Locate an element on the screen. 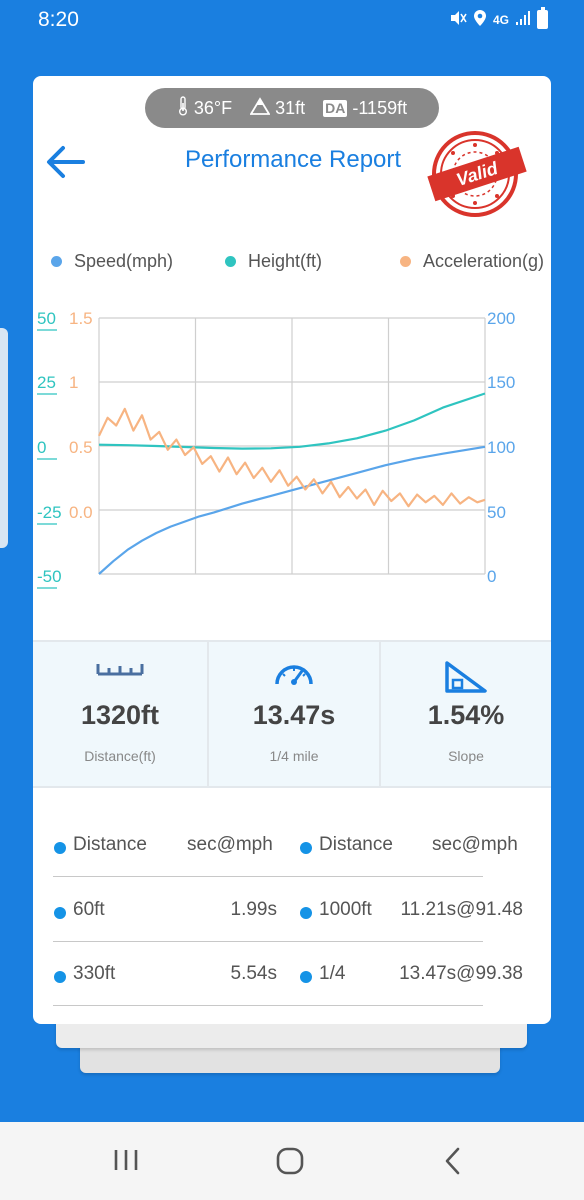  speed-axis-tick: 200 is located at coordinates (501, 318).